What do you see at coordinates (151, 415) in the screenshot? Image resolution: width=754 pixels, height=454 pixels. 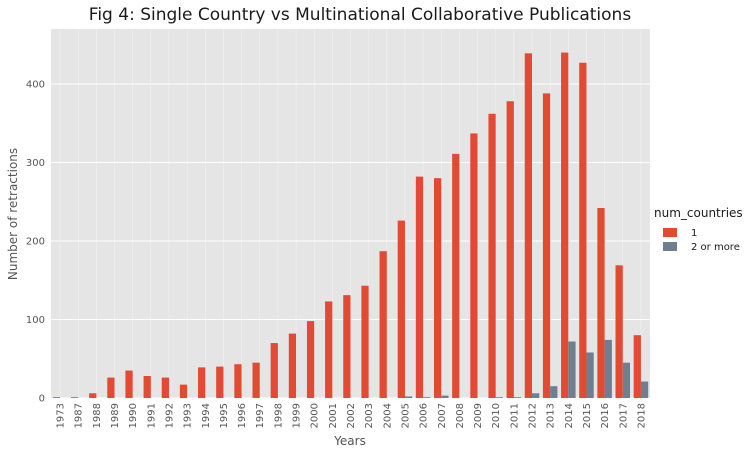 I see `x-tick-label: 1991` at bounding box center [151, 415].